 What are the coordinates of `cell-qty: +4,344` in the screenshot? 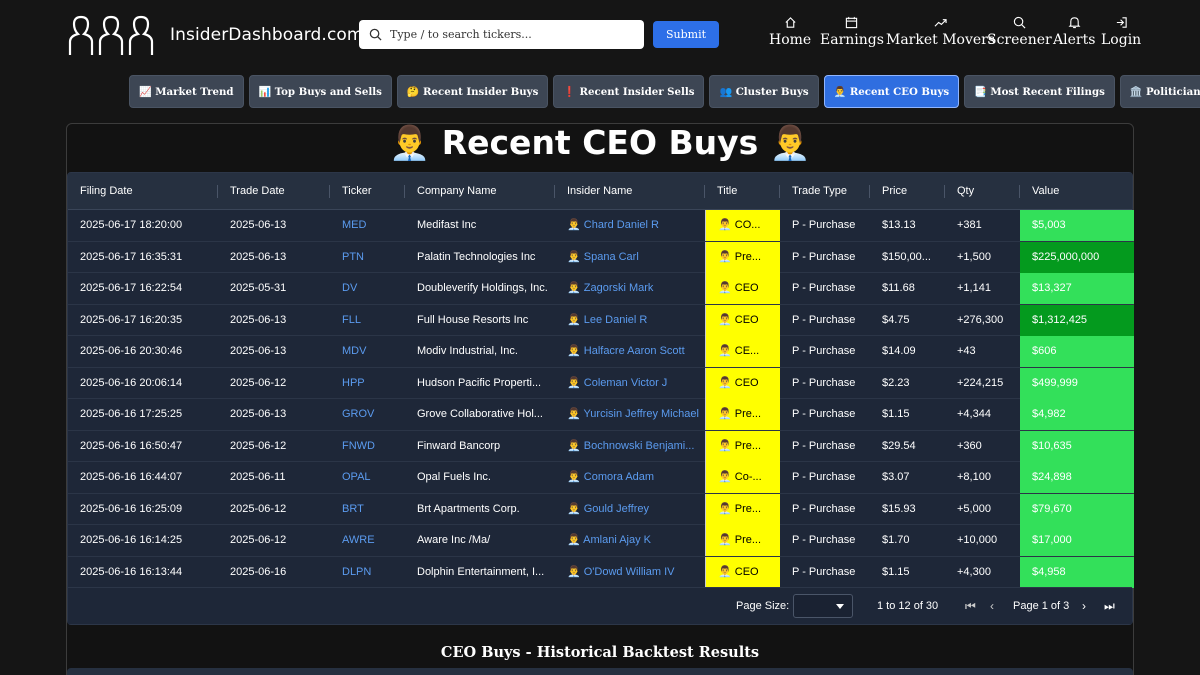 It's located at (974, 414).